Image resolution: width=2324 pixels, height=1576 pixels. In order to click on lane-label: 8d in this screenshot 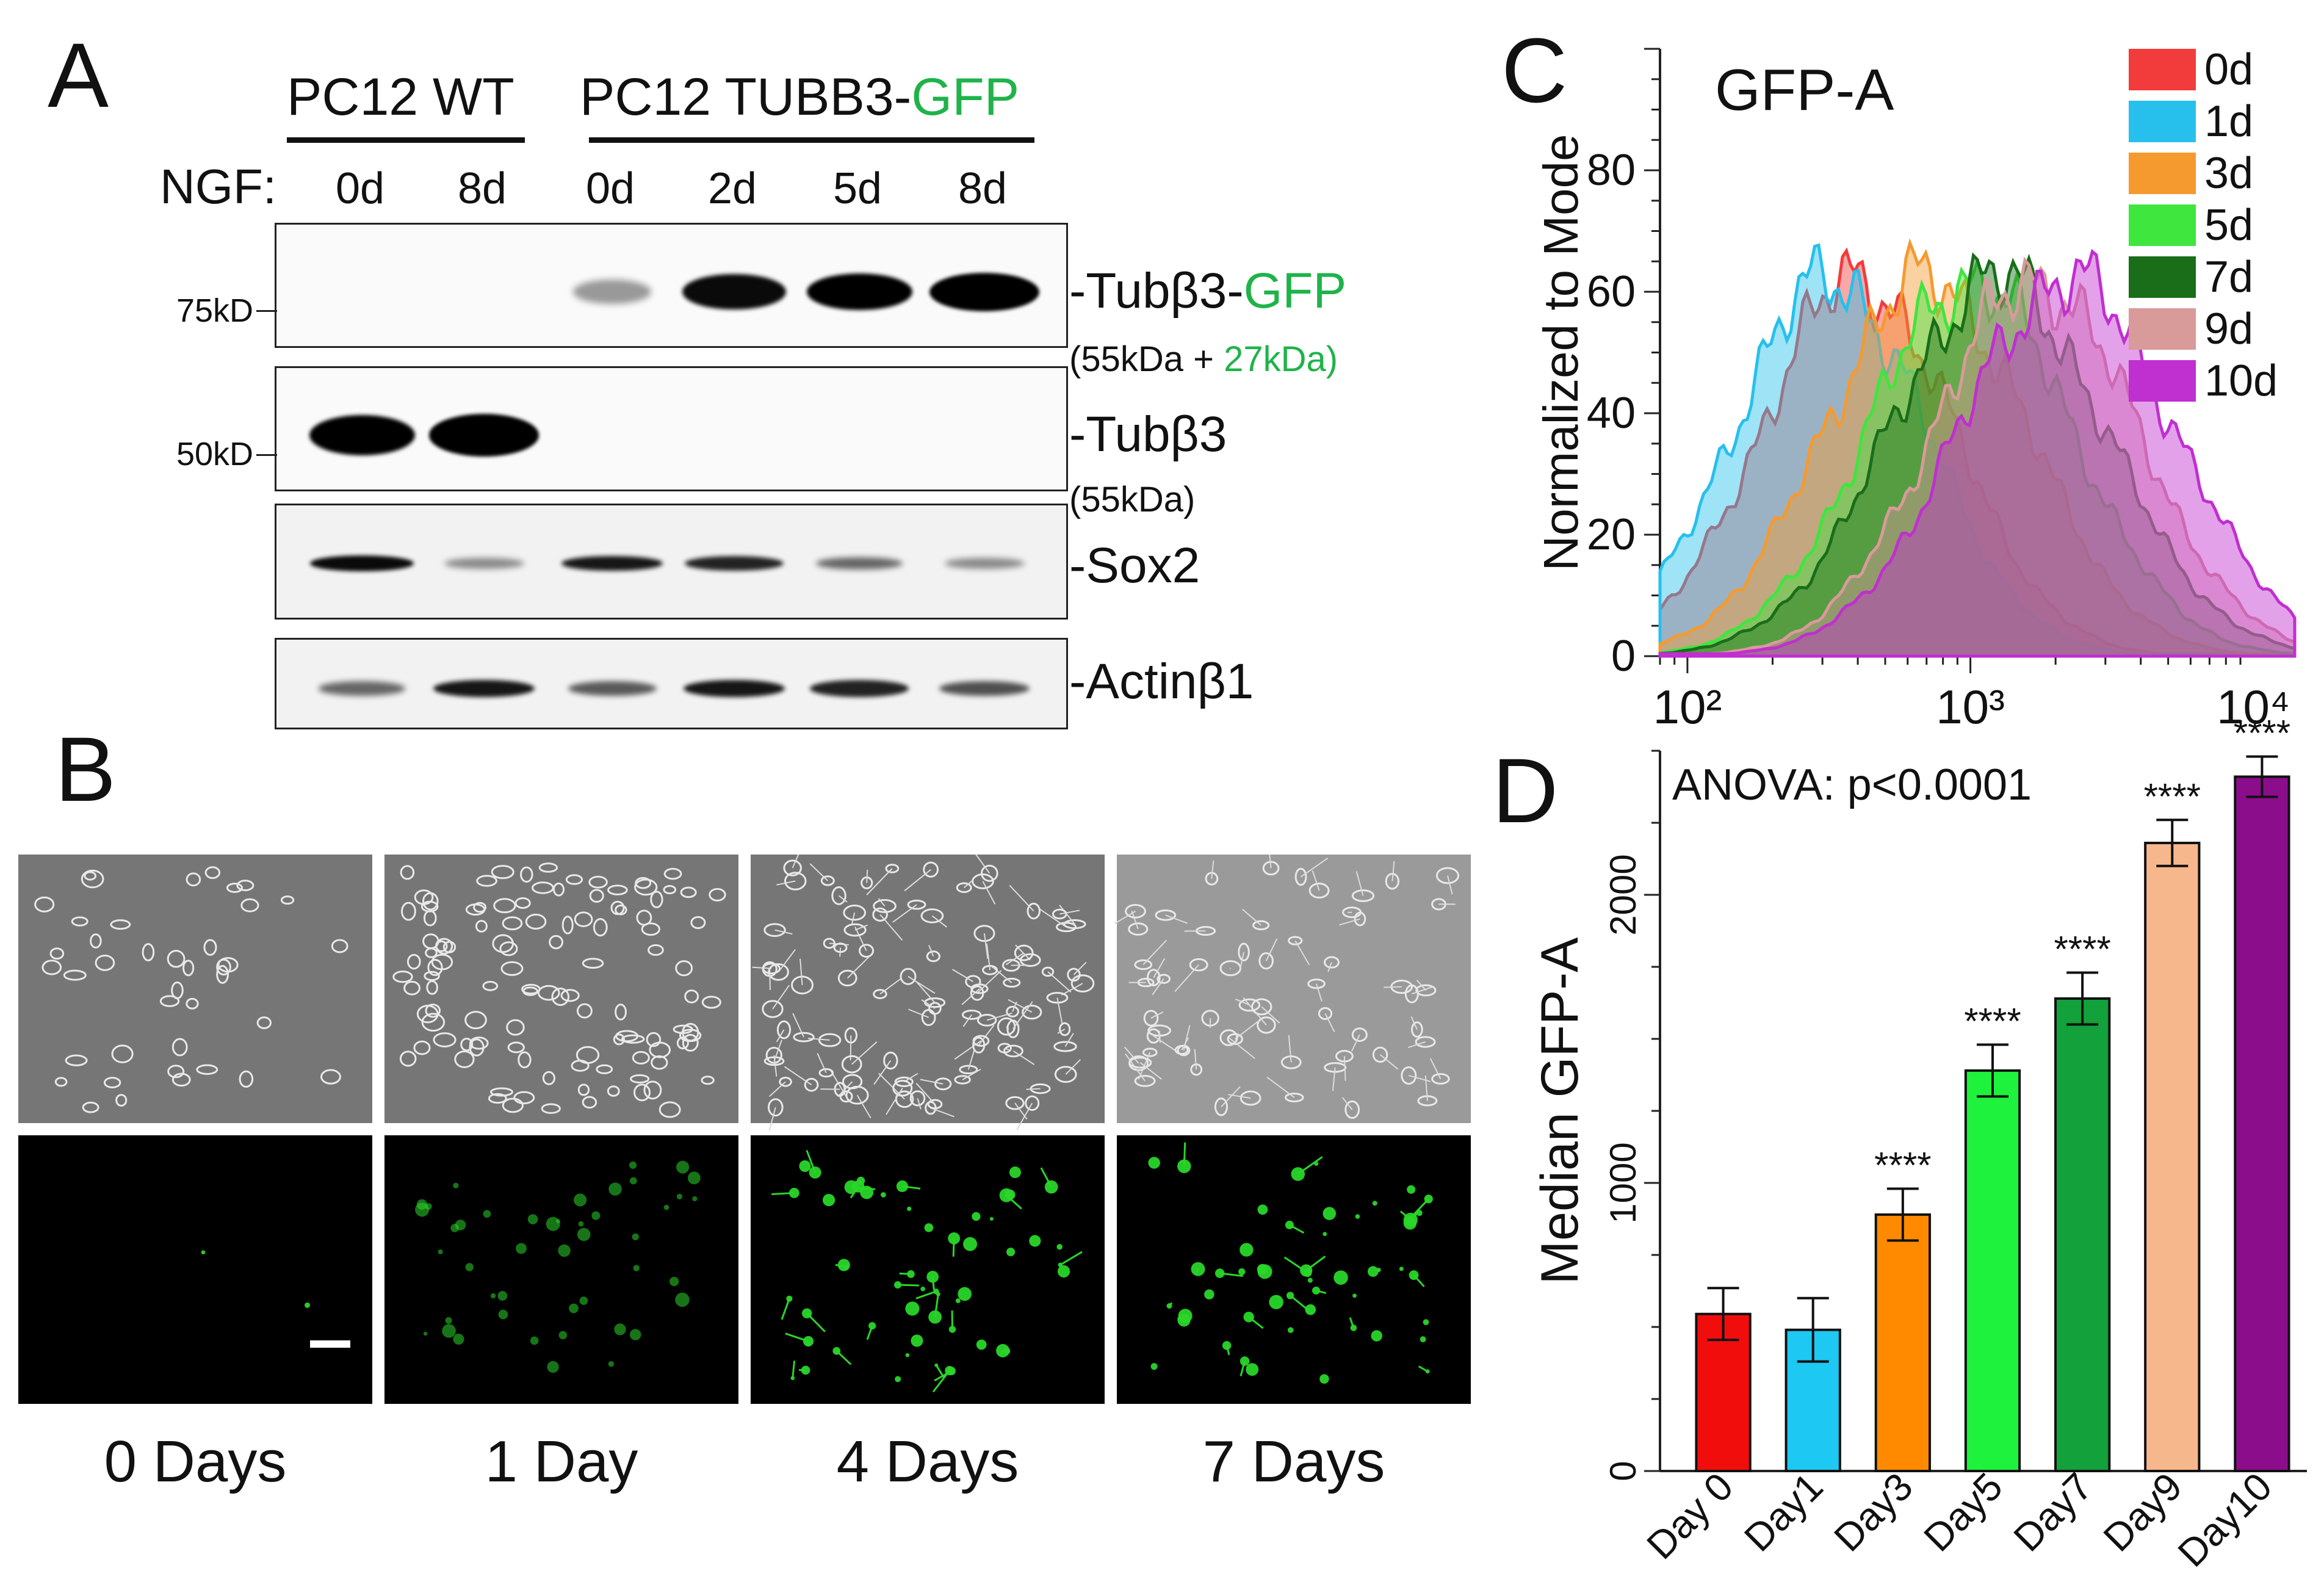, I will do `click(983, 189)`.